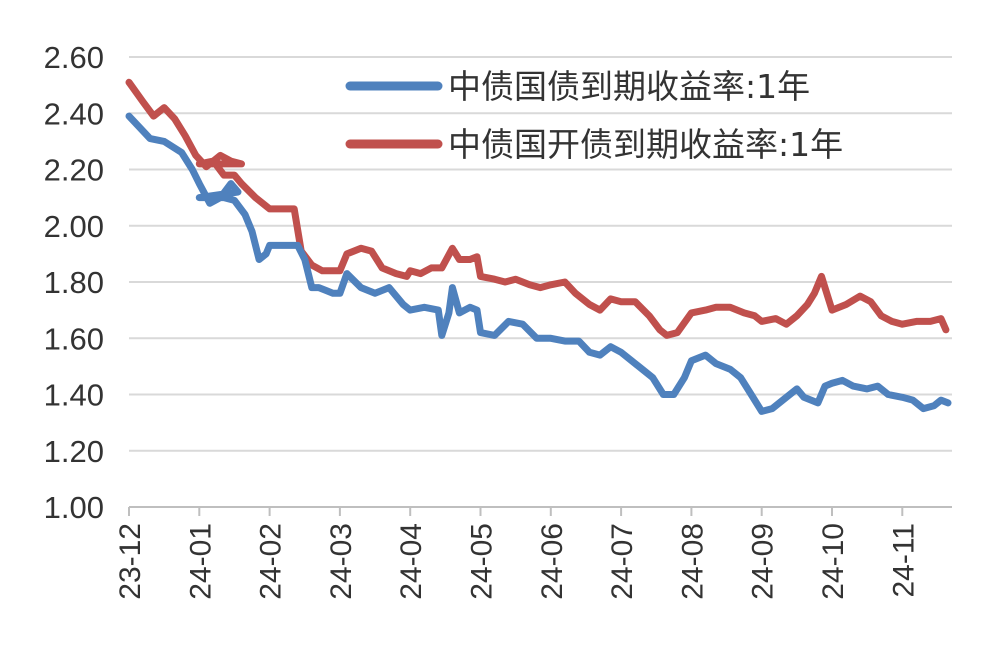  Describe the element at coordinates (622, 561) in the screenshot. I see `x-tick-label: 24-07` at that location.